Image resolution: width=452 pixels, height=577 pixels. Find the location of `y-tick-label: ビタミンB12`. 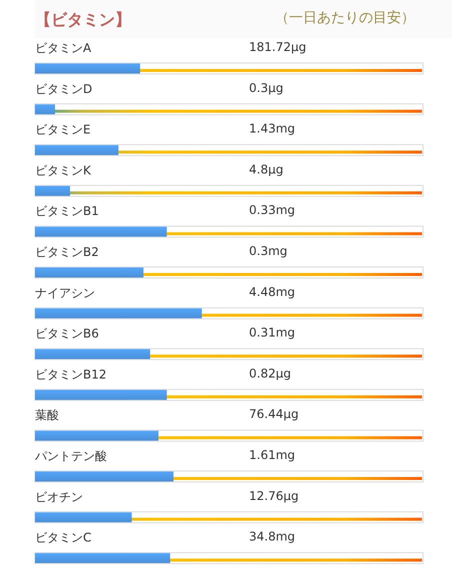

y-tick-label: ビタミンB12 is located at coordinates (71, 374).